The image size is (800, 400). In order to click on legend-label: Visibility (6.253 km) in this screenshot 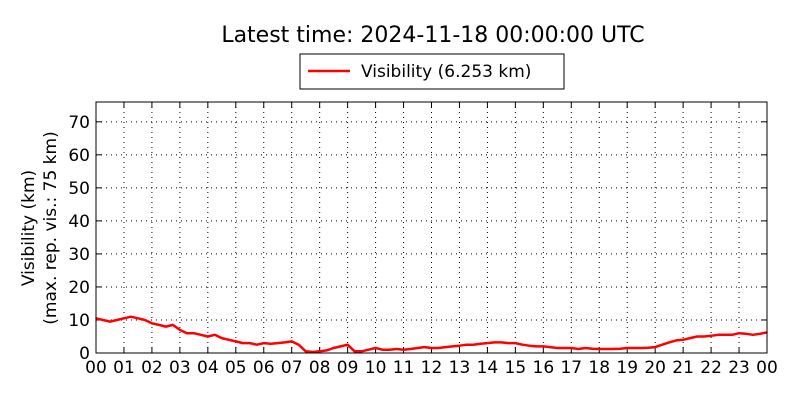, I will do `click(446, 72)`.